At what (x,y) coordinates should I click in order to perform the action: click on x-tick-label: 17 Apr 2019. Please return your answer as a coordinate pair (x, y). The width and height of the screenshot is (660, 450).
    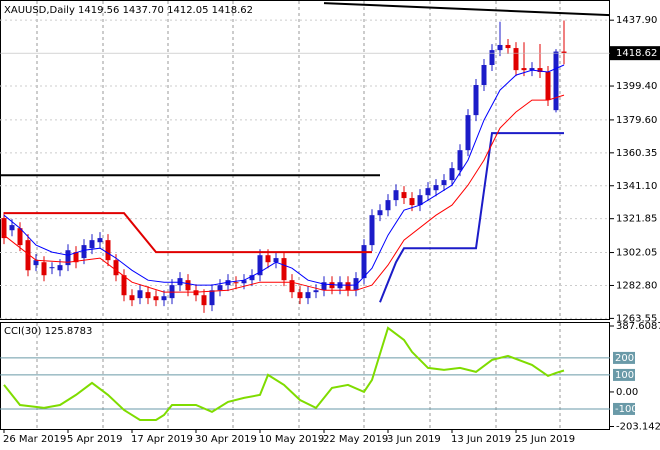
    Looking at the image, I should click on (162, 439).